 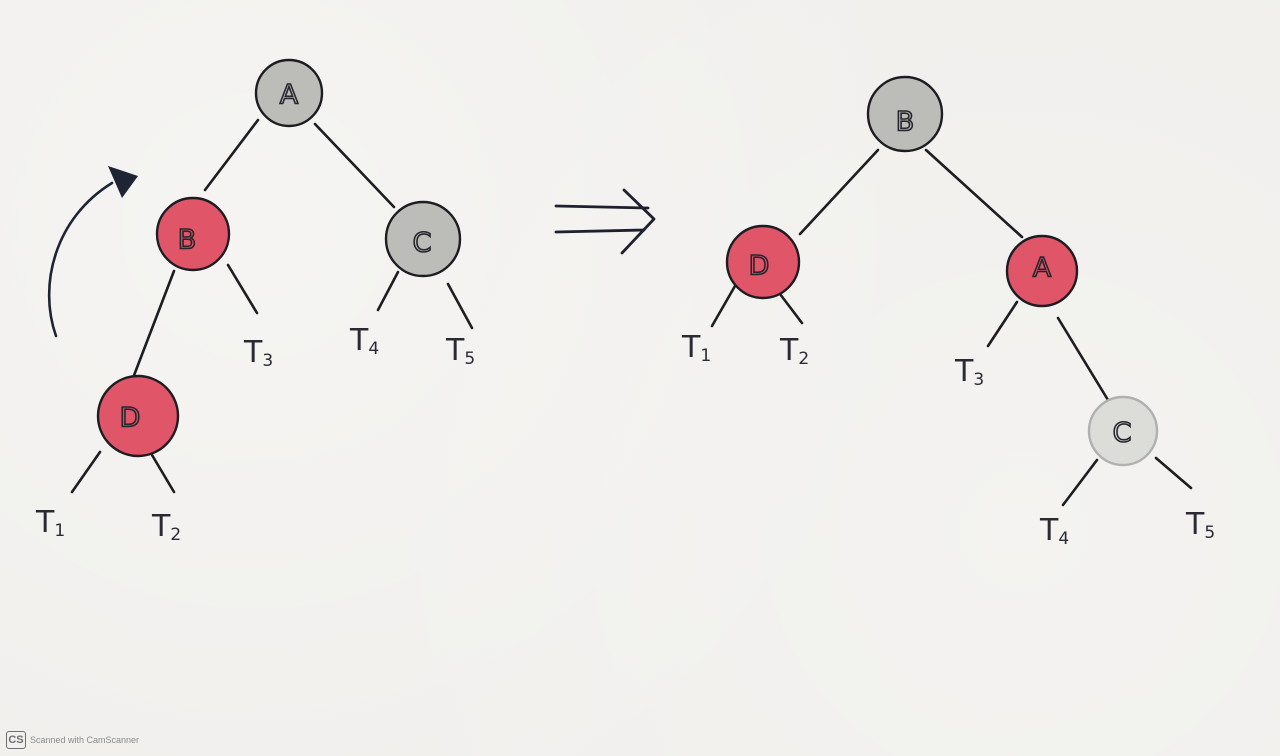 What do you see at coordinates (1080, 482) in the screenshot?
I see `edge-c-t4-right` at bounding box center [1080, 482].